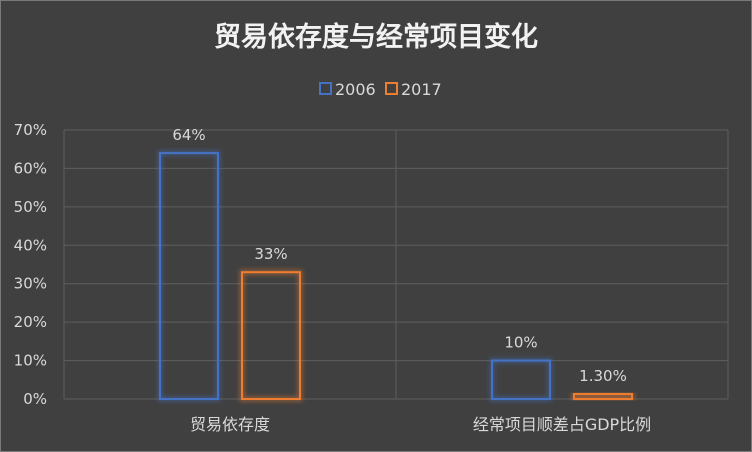 The image size is (752, 452). What do you see at coordinates (562, 424) in the screenshot?
I see `category-label: 经常项目顺差占GDP比例` at bounding box center [562, 424].